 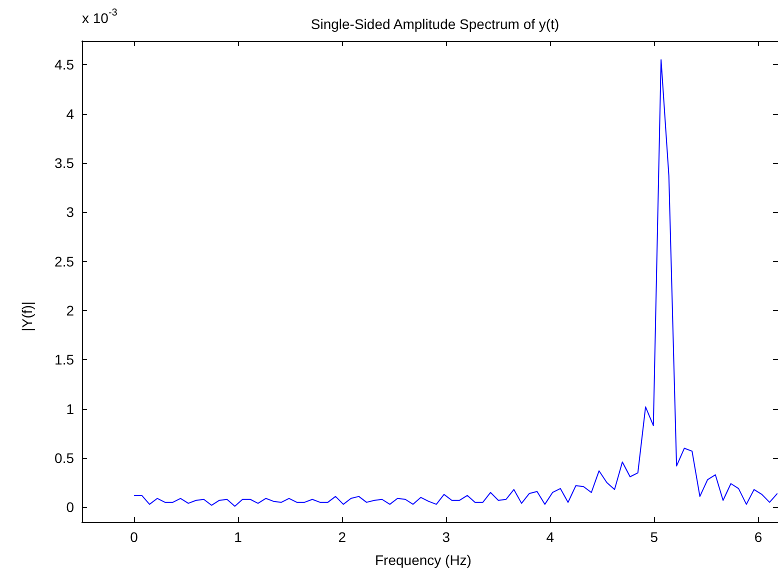 I want to click on y-tick-label: 1.5, so click(x=64, y=360).